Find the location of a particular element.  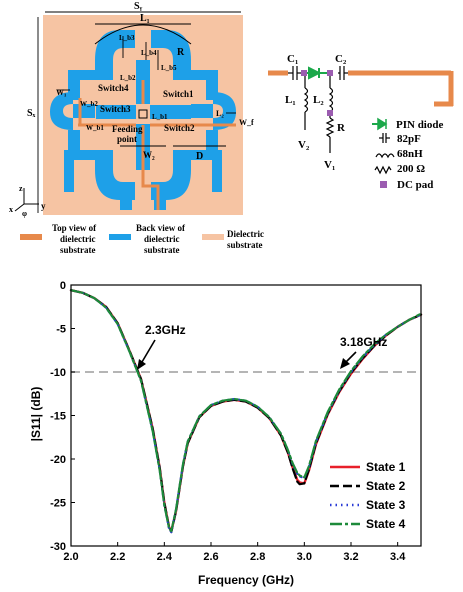

label-wb1: W_b1 is located at coordinates (95, 128).